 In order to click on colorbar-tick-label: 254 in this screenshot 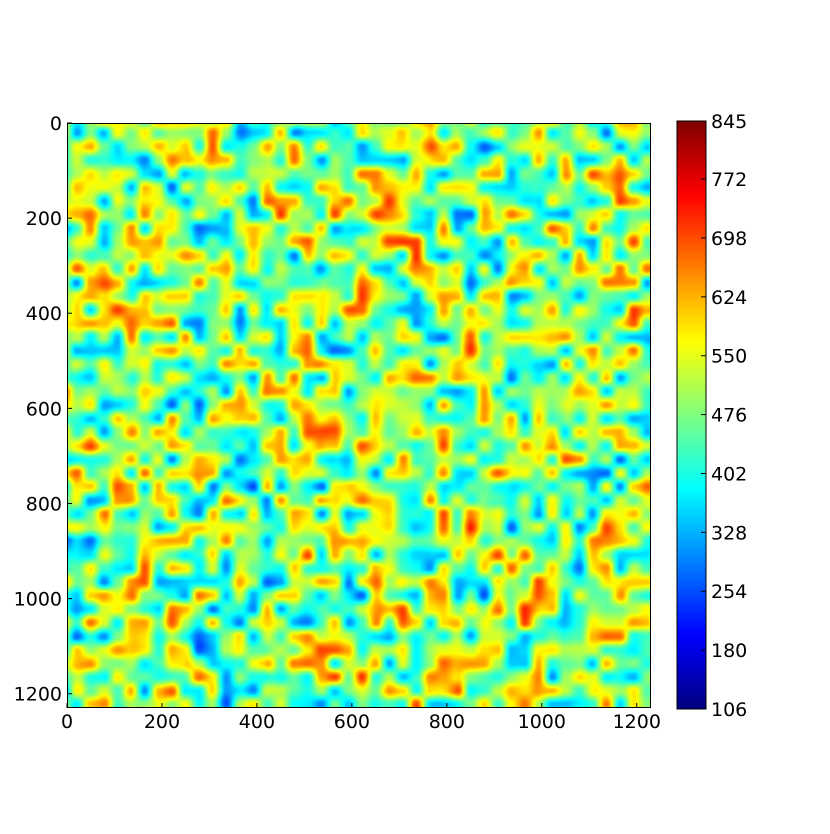, I will do `click(729, 592)`.